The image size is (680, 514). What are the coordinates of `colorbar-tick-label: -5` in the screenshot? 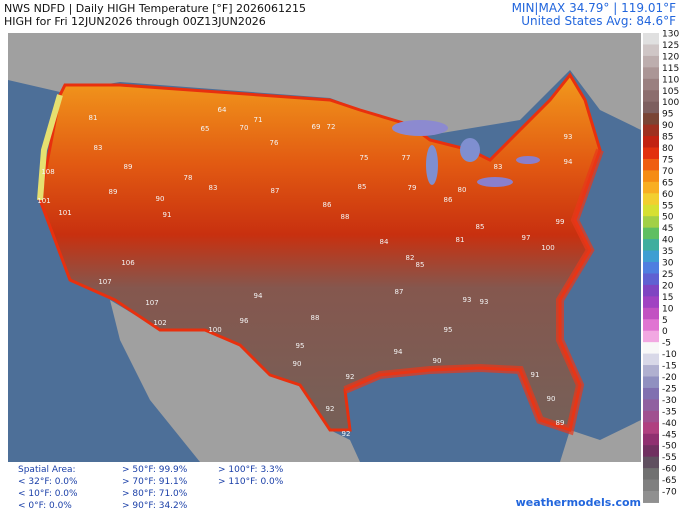 It's located at (666, 344).